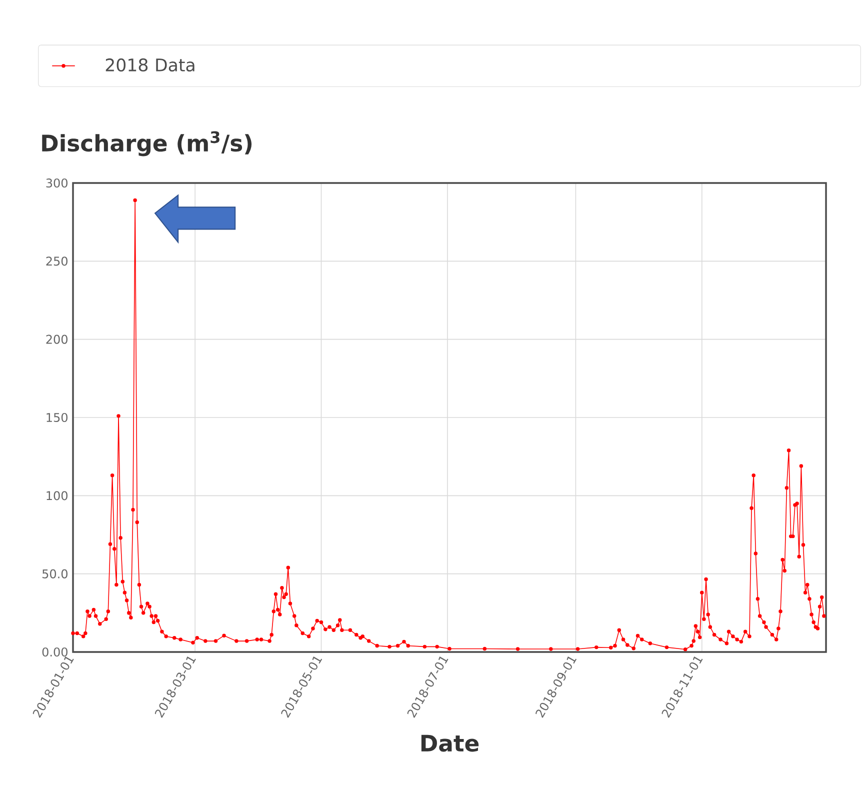  What do you see at coordinates (57, 417) in the screenshot?
I see `y-tick-label: 150` at bounding box center [57, 417].